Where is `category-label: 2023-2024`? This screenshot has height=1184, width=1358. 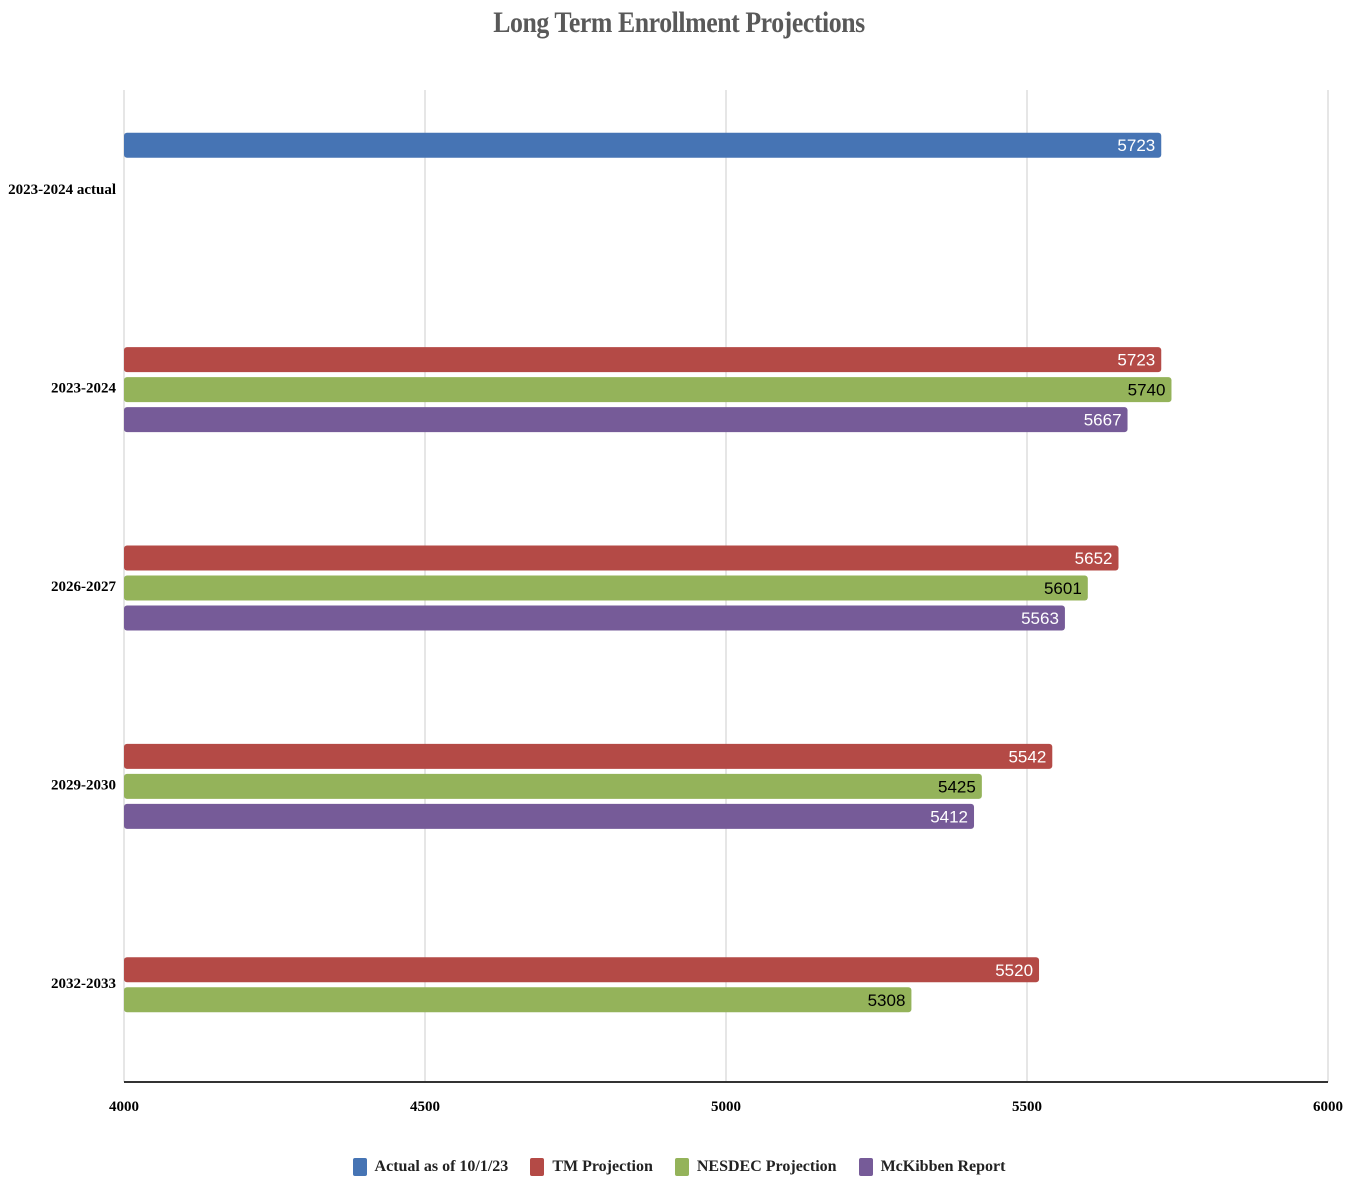
category-label: 2023-2024 is located at coordinates (83, 389).